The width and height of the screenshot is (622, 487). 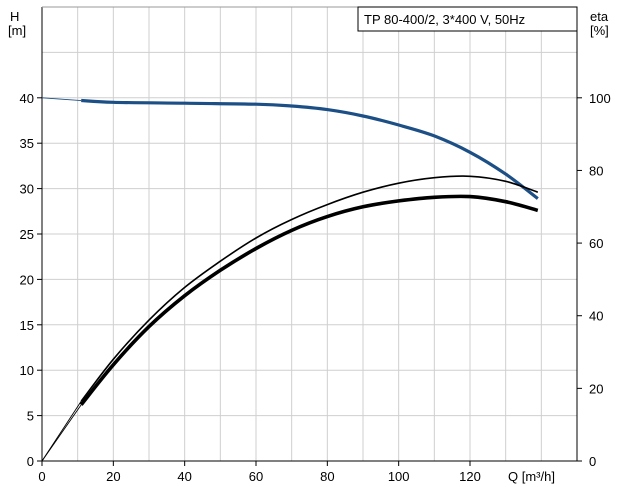 What do you see at coordinates (113, 476) in the screenshot?
I see `x-tick-label: 20` at bounding box center [113, 476].